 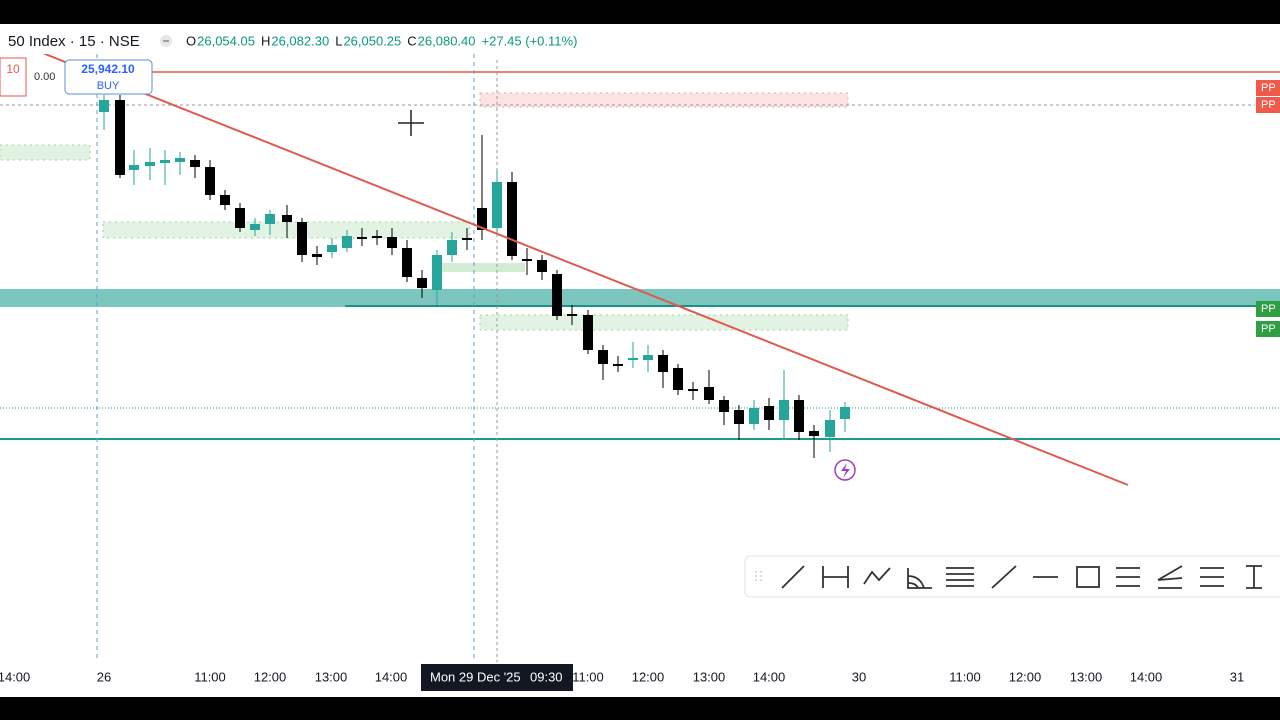 What do you see at coordinates (411, 40) in the screenshot?
I see `ohlc-label: C` at bounding box center [411, 40].